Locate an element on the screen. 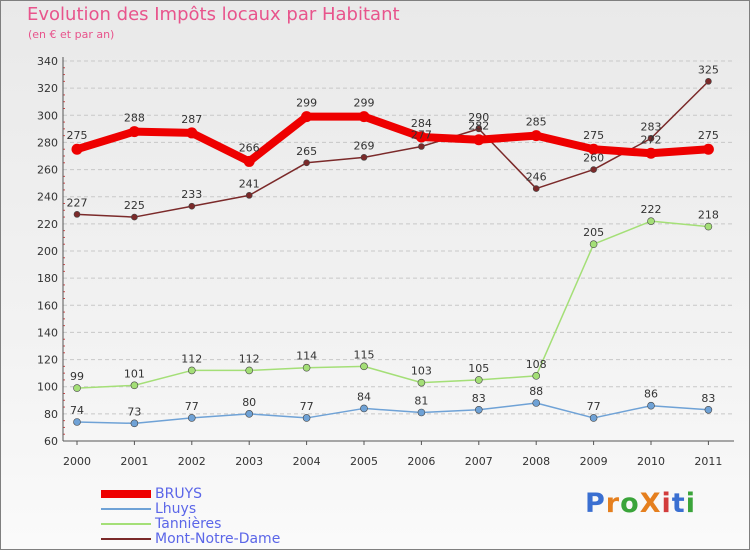 This screenshot has width=750, height=550. x-tick-label: 2001 is located at coordinates (134, 461).